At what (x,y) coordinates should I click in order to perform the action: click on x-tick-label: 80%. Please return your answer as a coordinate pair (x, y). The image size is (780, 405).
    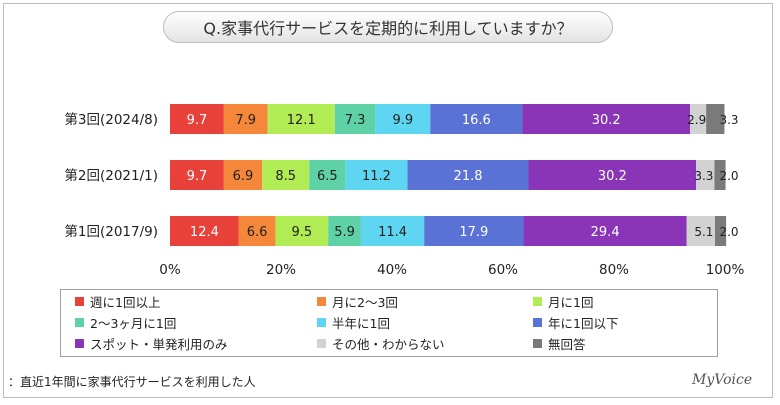
    Looking at the image, I should click on (614, 270).